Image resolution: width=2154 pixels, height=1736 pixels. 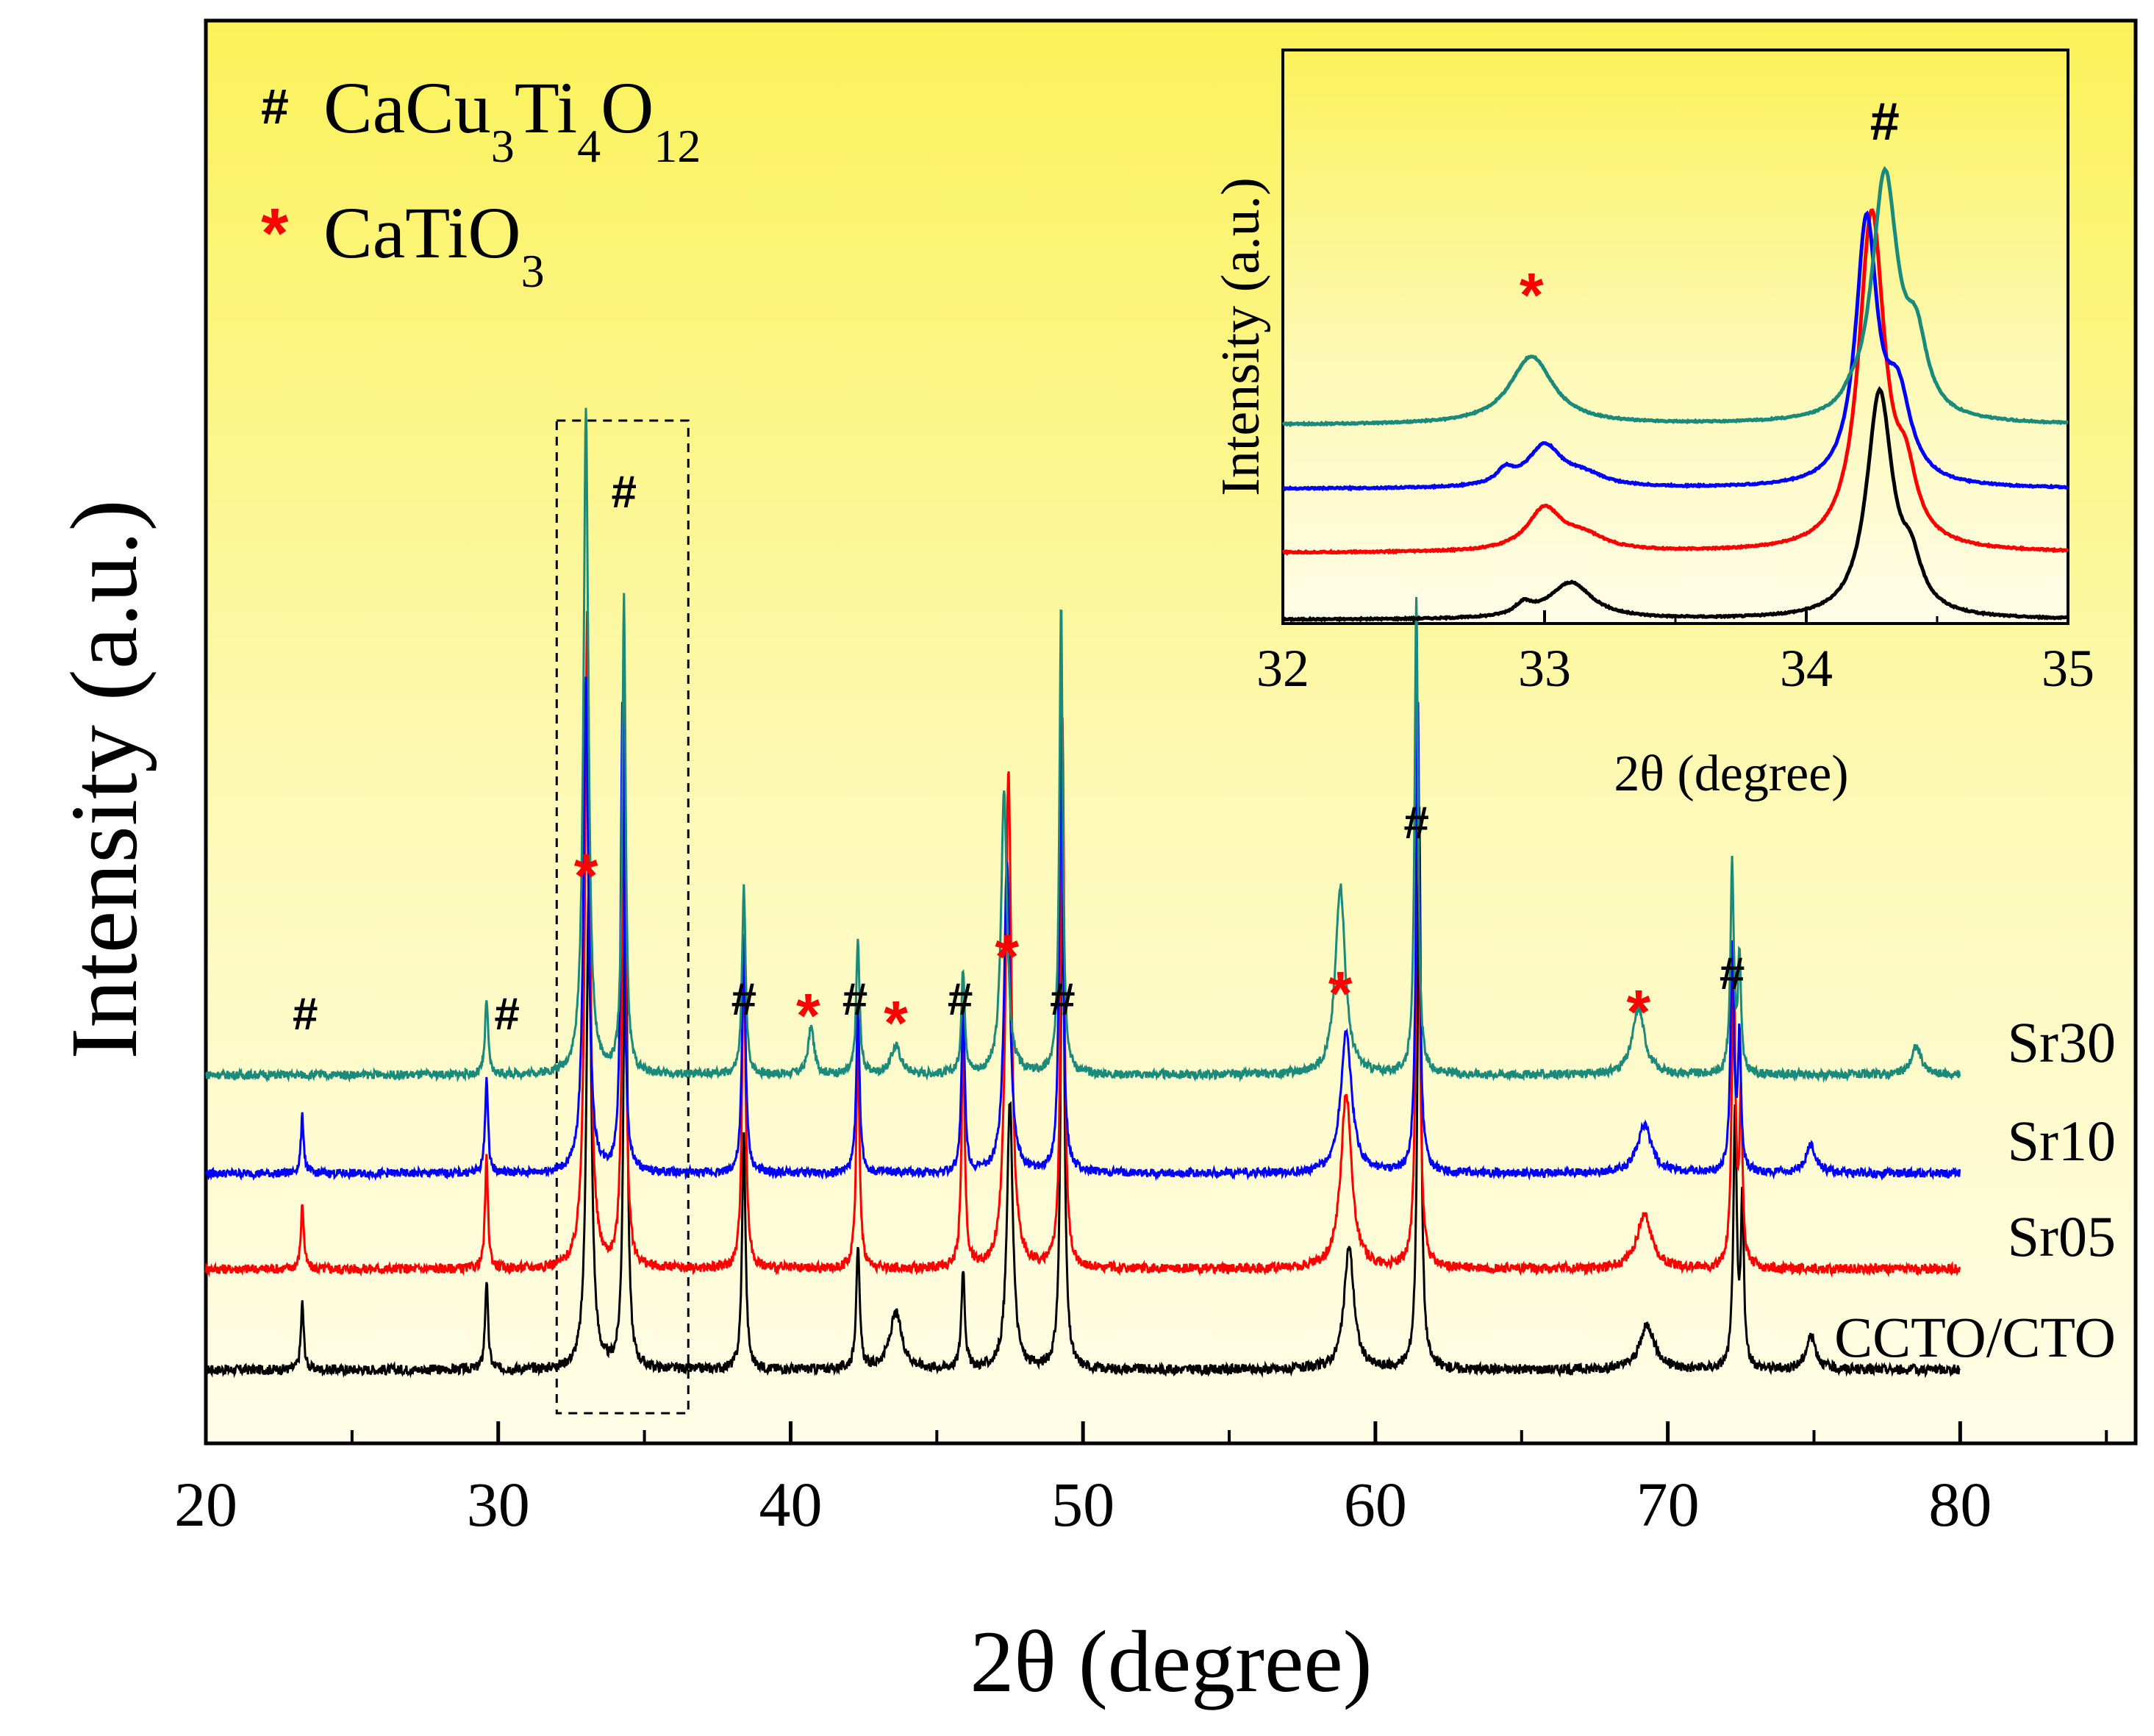 I want to click on inset-peak-marker-cto: *, so click(x=1532, y=294).